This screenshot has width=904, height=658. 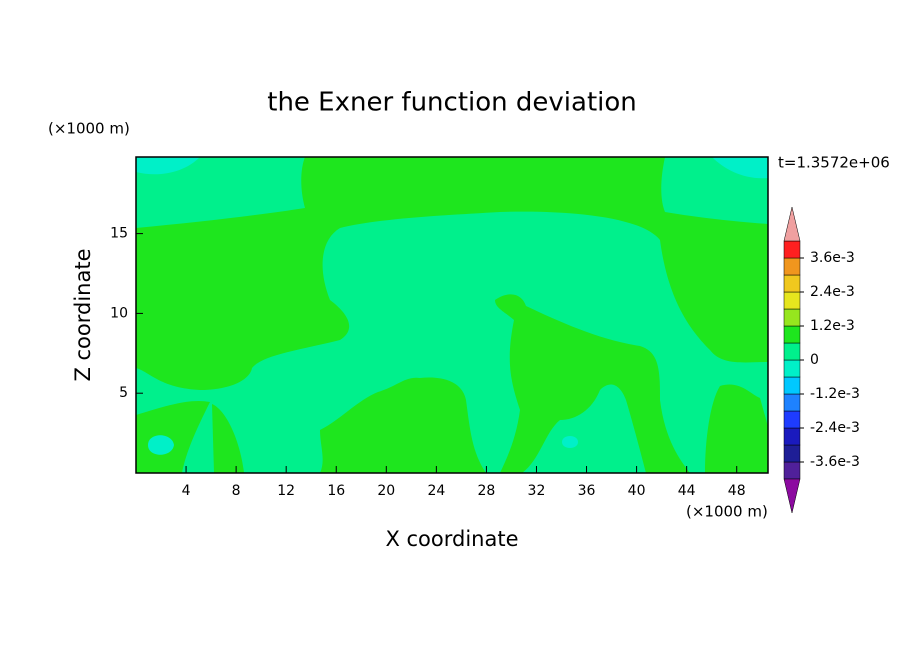 What do you see at coordinates (832, 258) in the screenshot?
I see `colorbar-tick-label: 3.6e-3` at bounding box center [832, 258].